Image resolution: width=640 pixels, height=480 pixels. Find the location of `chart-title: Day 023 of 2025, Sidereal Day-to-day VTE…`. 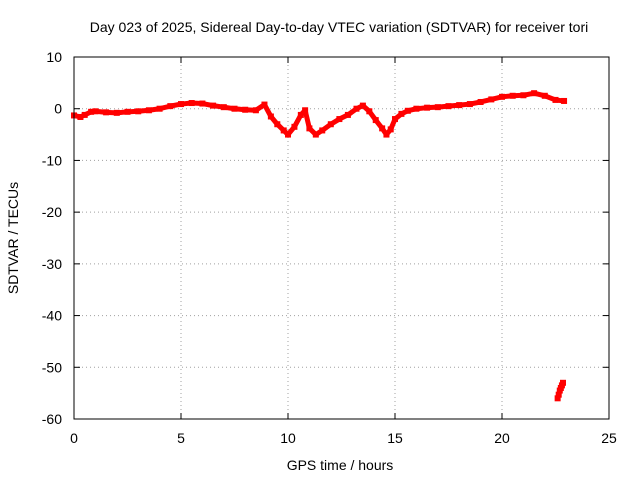

chart-title: Day 023 of 2025, Sidereal Day-to-day VTE… is located at coordinates (339, 27).